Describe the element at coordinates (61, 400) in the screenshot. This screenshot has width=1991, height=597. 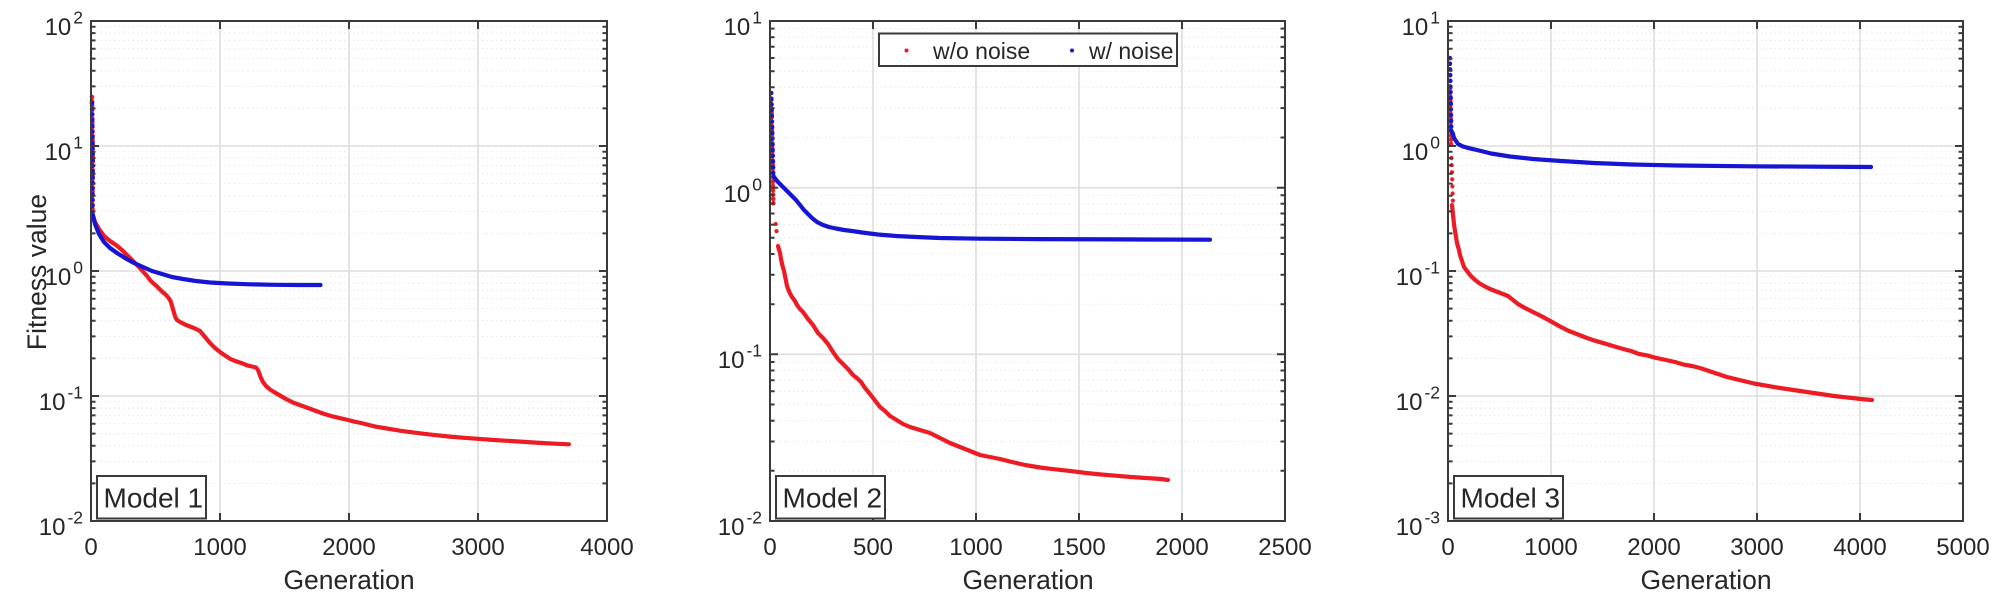
I see `svg-text:10-1: 10 -1` at that location.